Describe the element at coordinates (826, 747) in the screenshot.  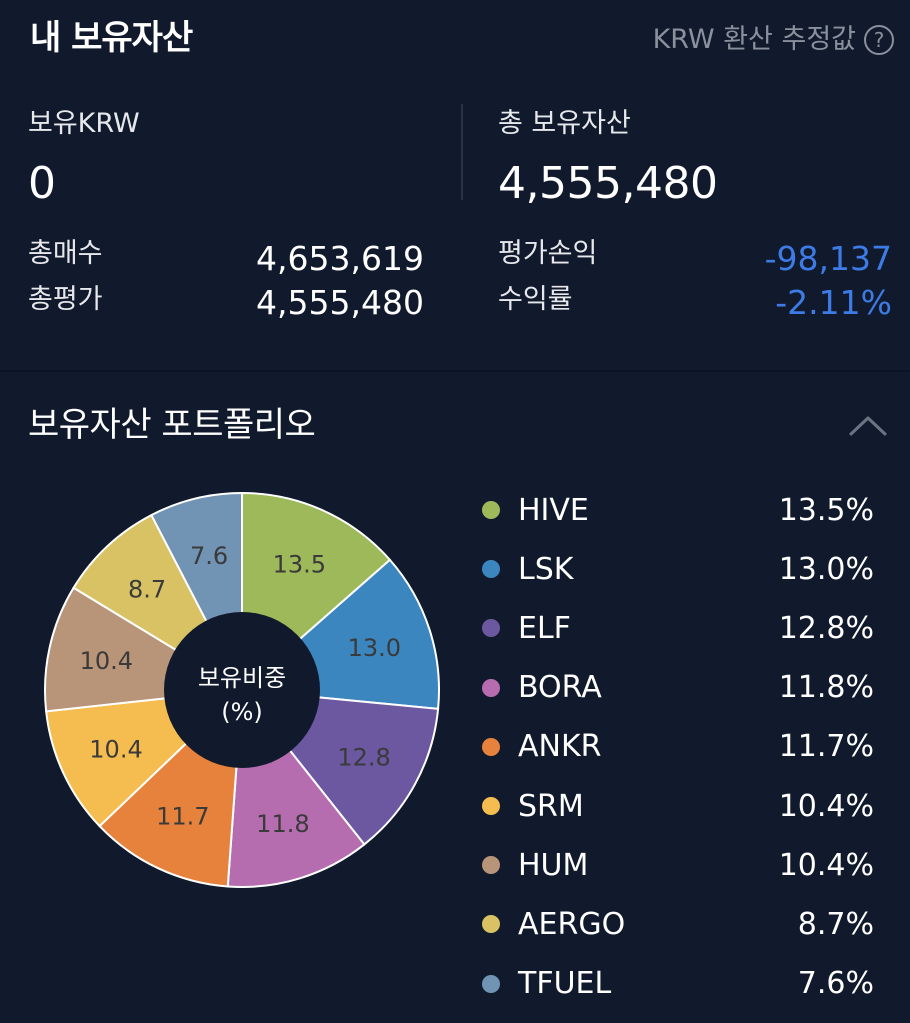
I see `legend-asset-percent: 11.7%` at that location.